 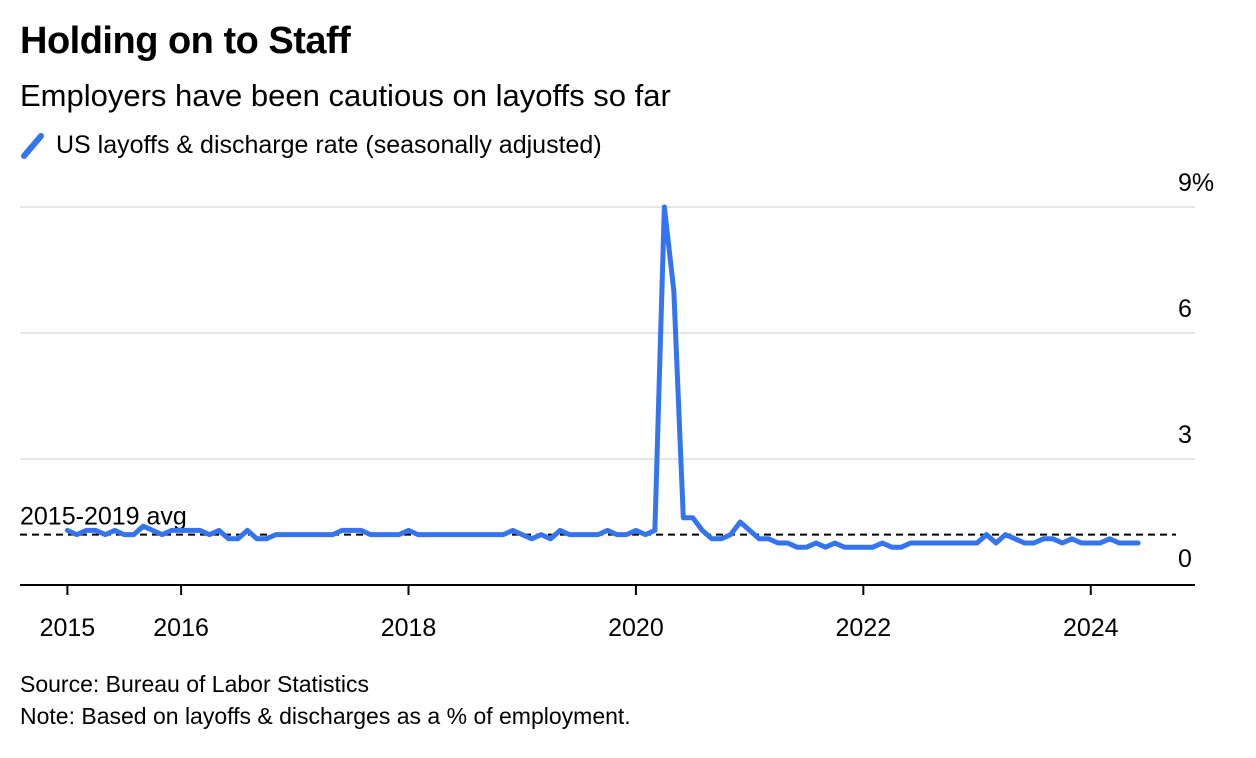 I want to click on x-tick-label: 2016, so click(x=181, y=628).